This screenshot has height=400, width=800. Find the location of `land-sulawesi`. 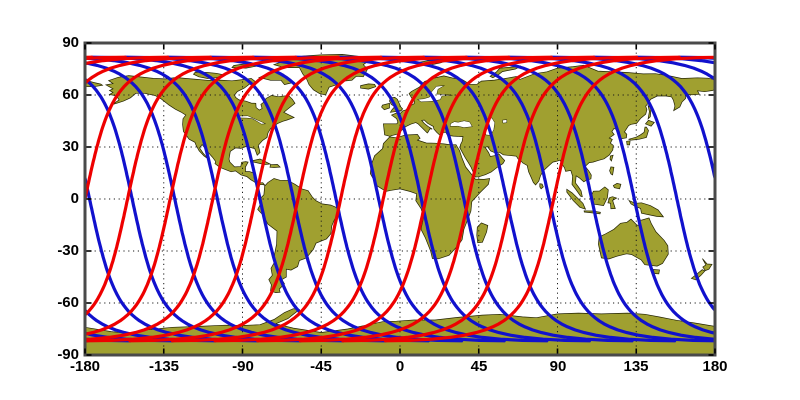

land-sulawesi is located at coordinates (612, 203).